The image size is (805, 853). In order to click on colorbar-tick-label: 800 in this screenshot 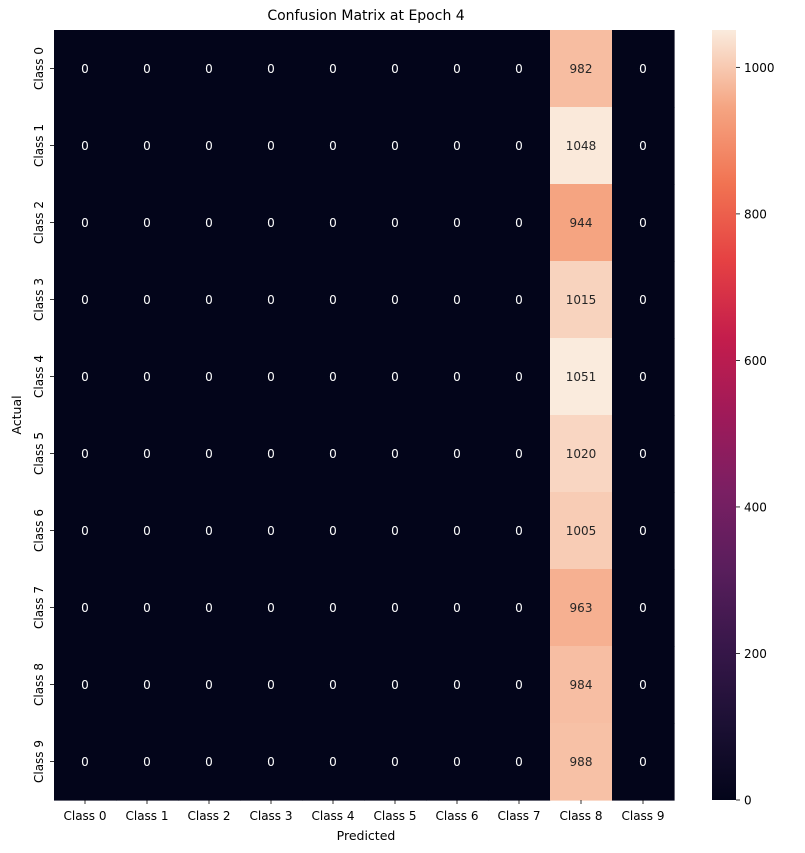, I will do `click(755, 214)`.